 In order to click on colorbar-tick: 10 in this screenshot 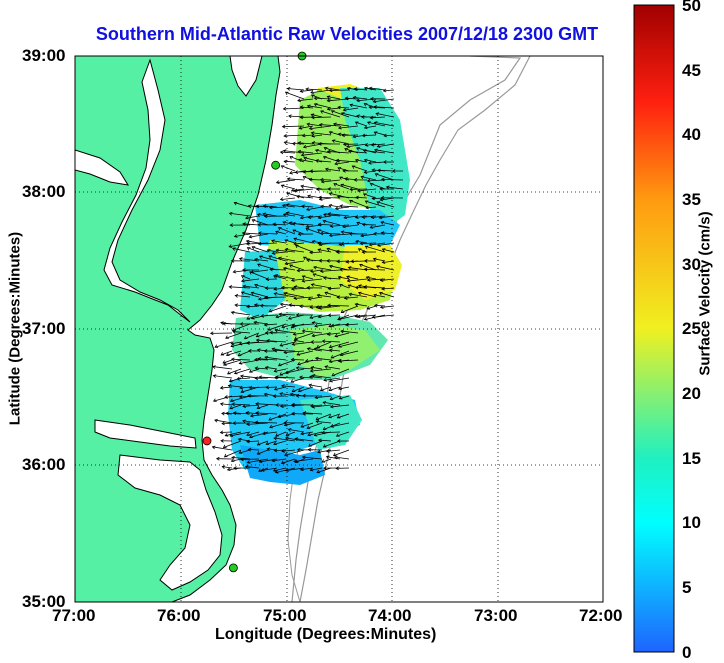, I will do `click(691, 523)`.